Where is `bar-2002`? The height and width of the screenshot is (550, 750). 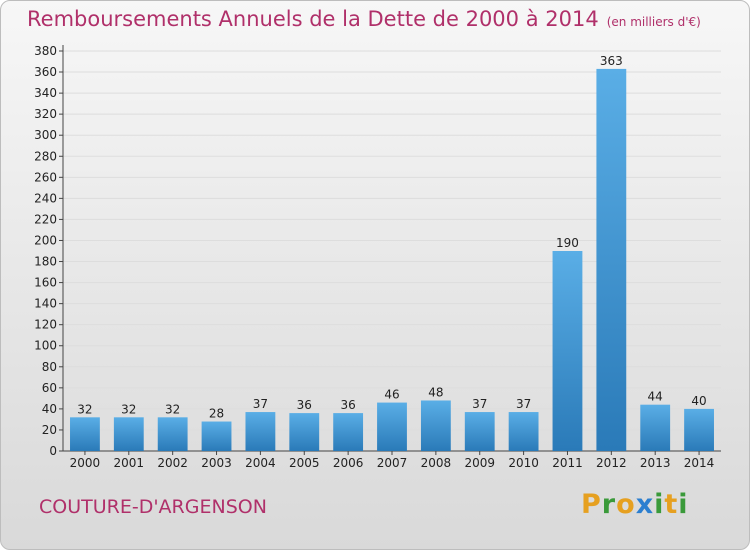
bar-2002 is located at coordinates (172, 434).